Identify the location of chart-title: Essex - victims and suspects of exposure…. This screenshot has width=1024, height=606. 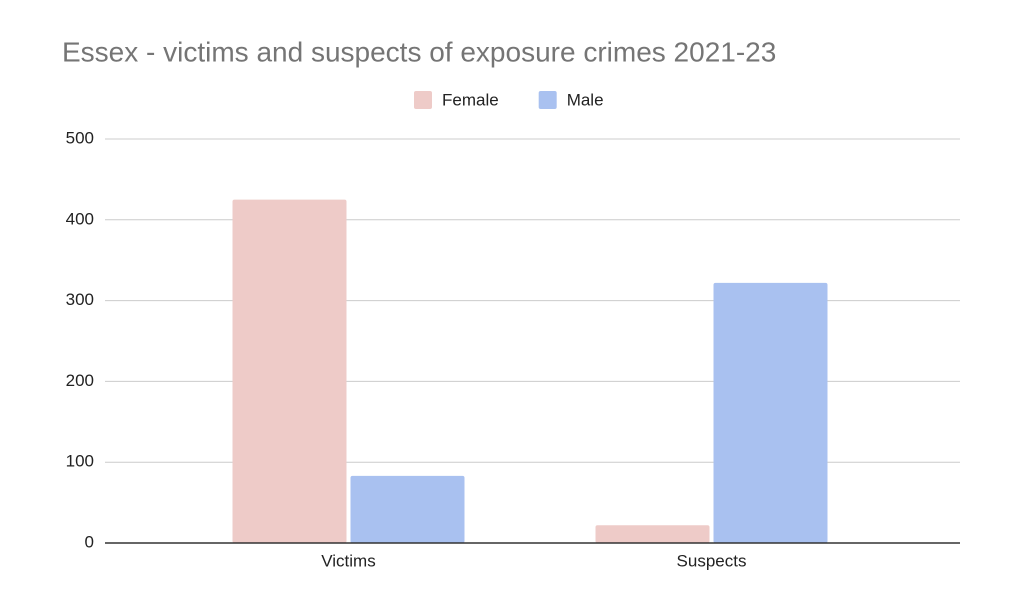
(419, 51).